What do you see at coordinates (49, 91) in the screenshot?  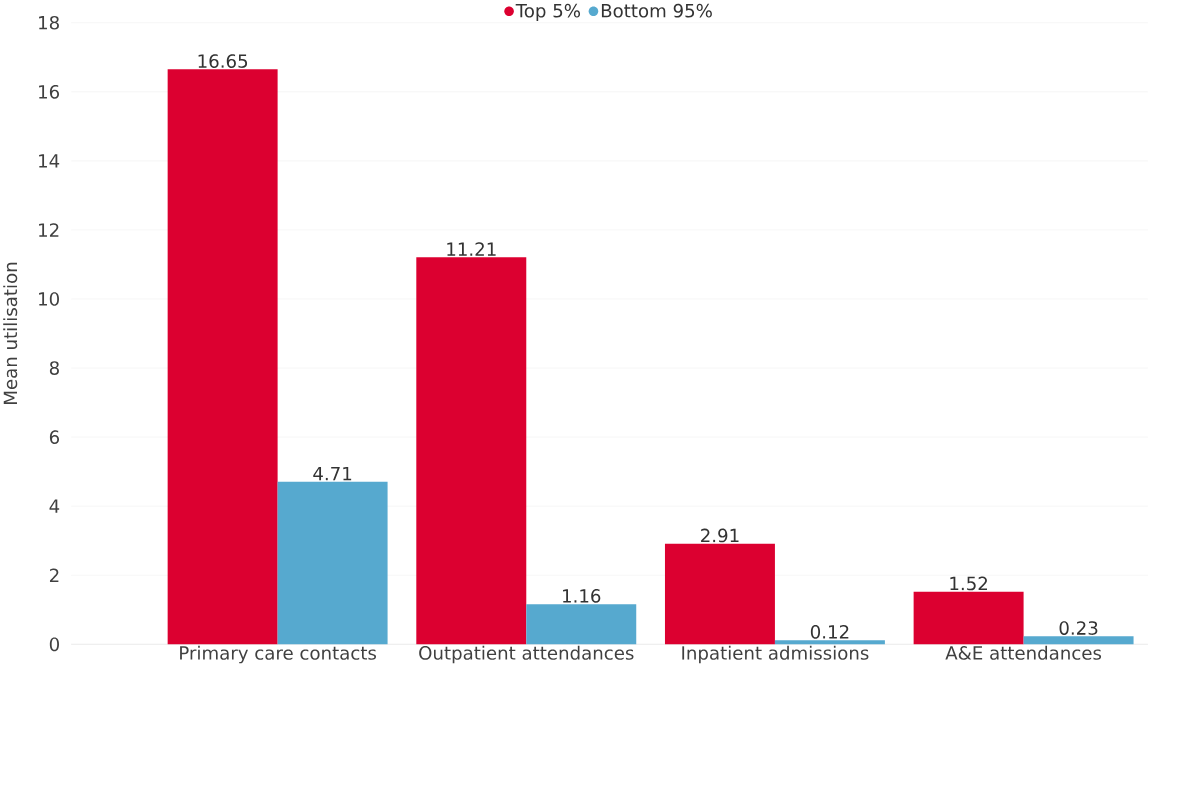 I see `y-tick-label: 16` at bounding box center [49, 91].